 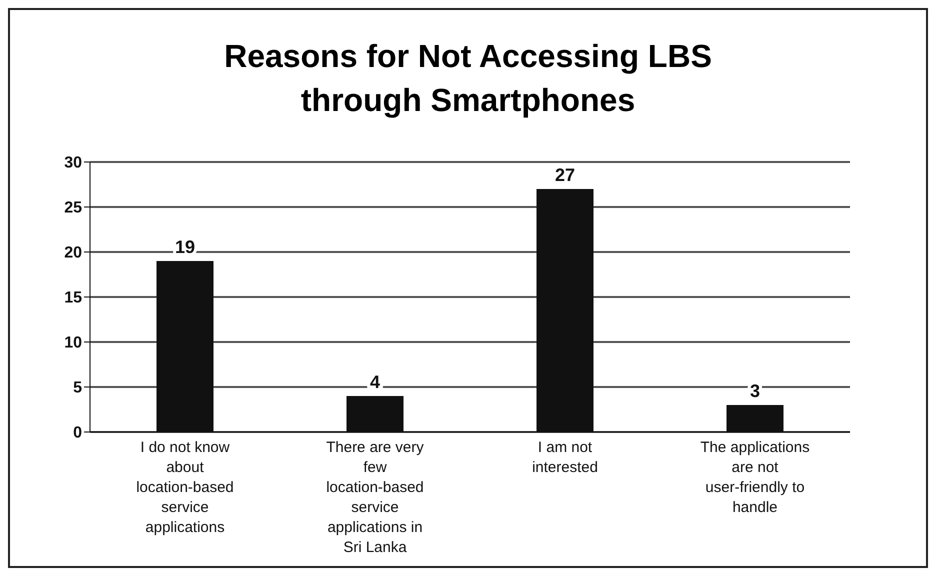 I want to click on x-tick-label: I am not interested, so click(x=565, y=457).